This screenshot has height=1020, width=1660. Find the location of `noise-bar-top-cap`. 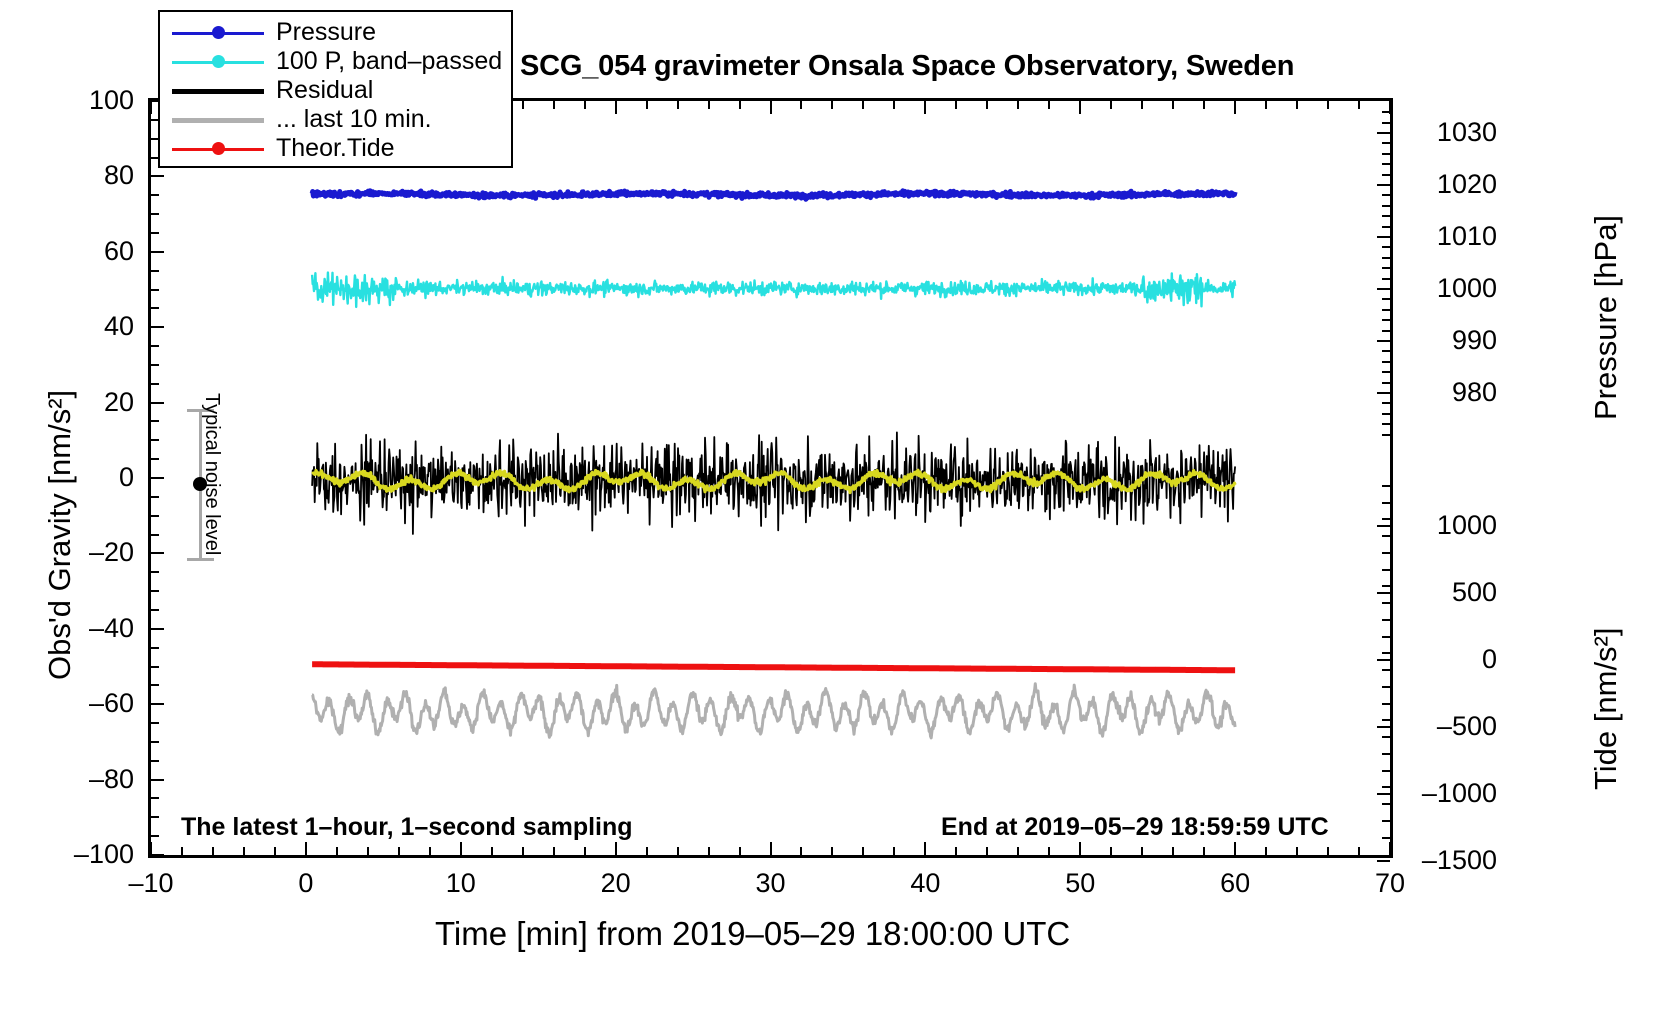

noise-bar-top-cap is located at coordinates (200, 410).